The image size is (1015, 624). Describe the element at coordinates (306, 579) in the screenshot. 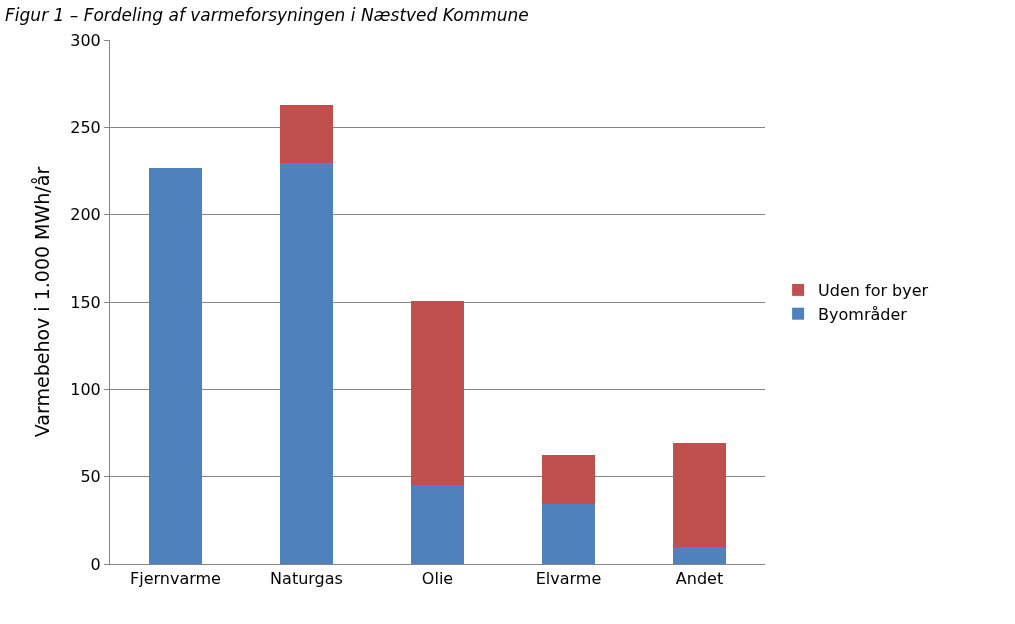

I see `x-tick-label: Naturgas` at that location.